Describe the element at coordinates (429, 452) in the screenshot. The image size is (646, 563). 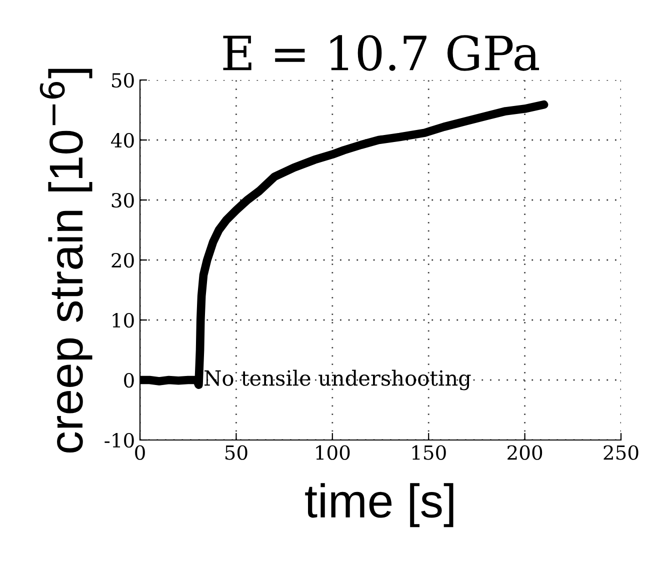
I see `x-tick-label: 150` at that location.